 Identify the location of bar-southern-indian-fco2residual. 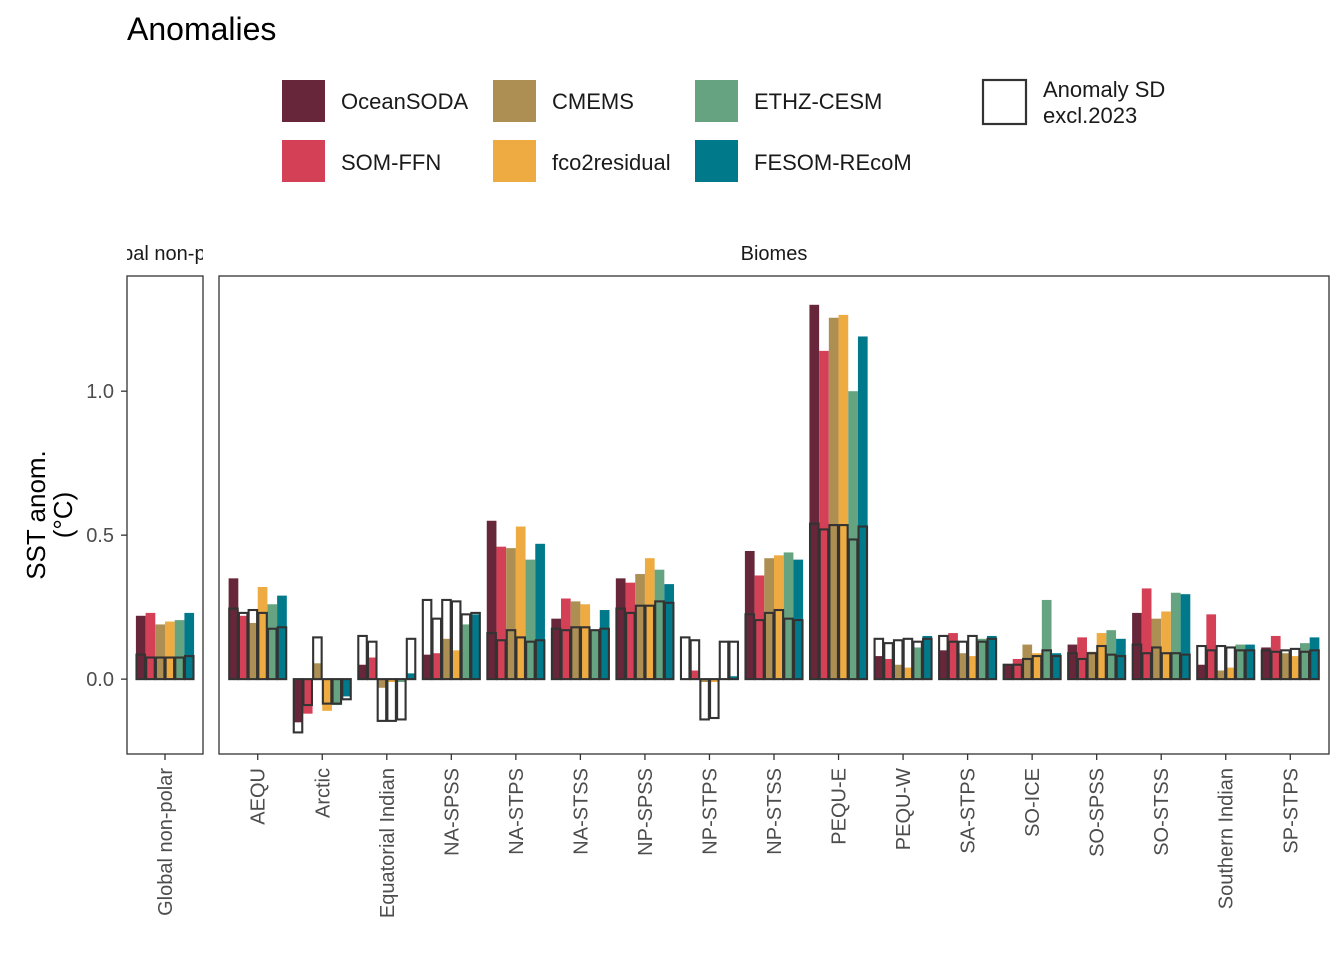
(1230, 673).